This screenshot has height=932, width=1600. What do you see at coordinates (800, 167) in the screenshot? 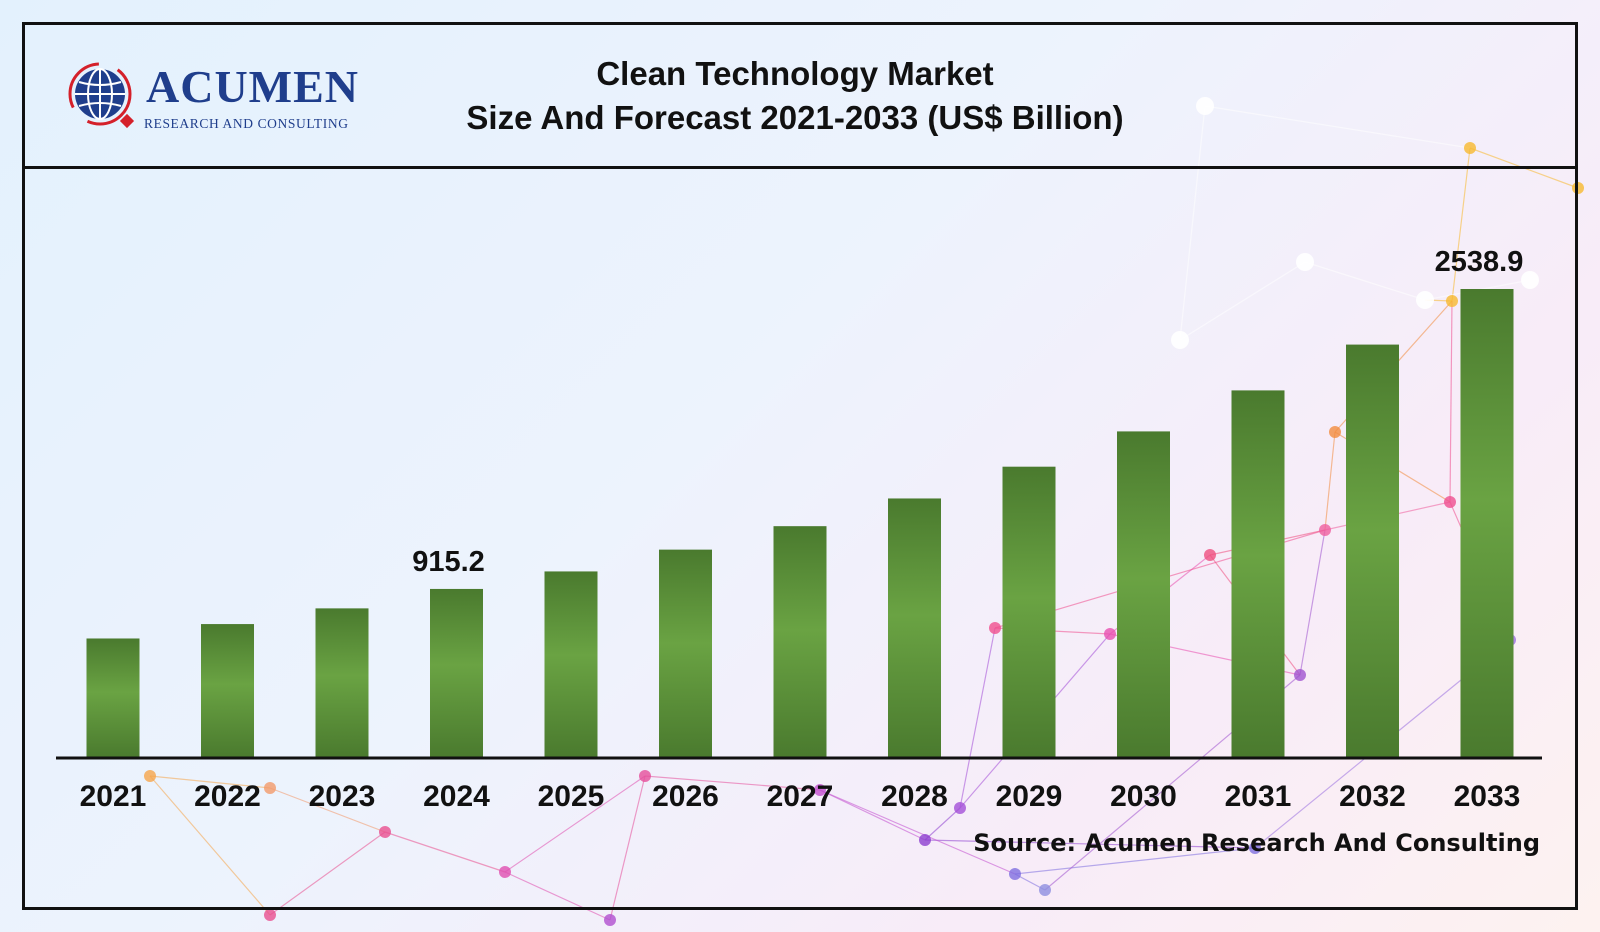
I see `header-divider` at bounding box center [800, 167].